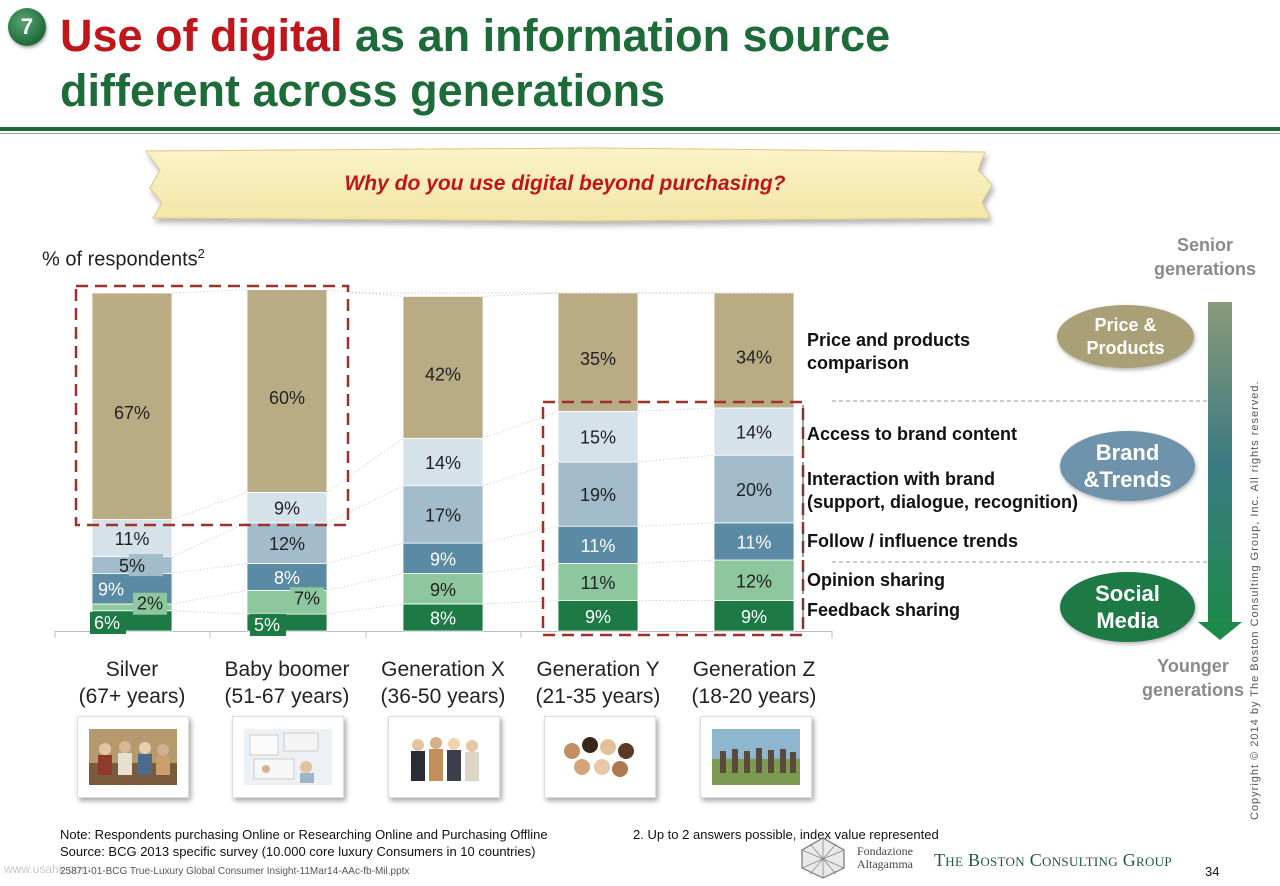 The height and width of the screenshot is (886, 1280). I want to click on category-name: Silver, so click(132, 669).